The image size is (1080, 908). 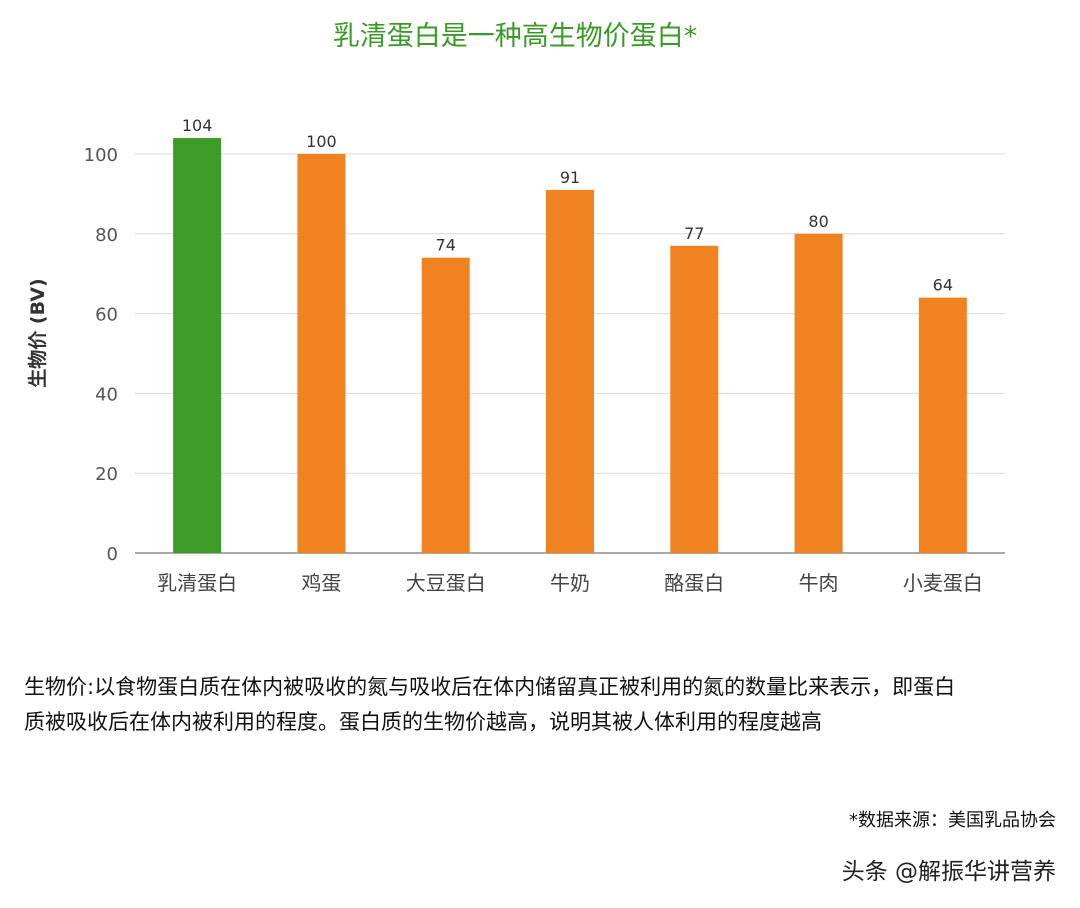 I want to click on y-axis-ticks: 0 20 40 60 80 100, so click(x=101, y=355).